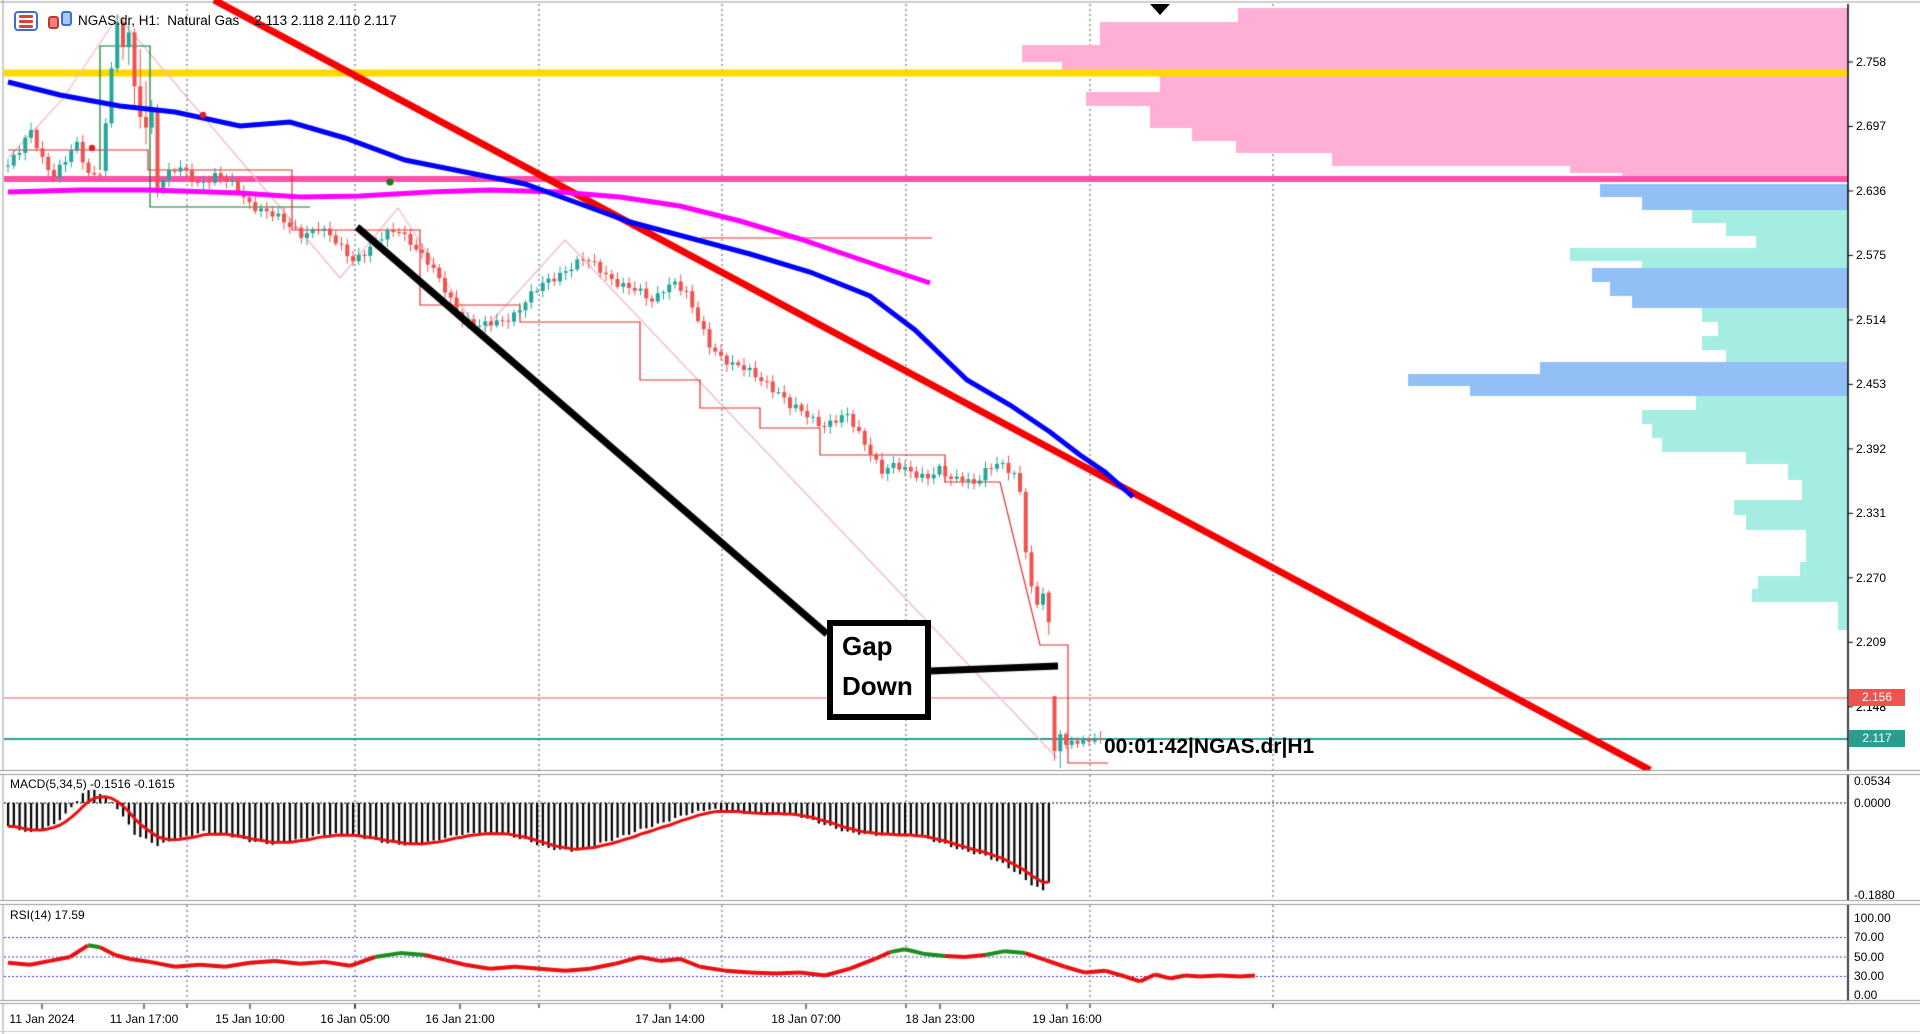 This screenshot has height=1034, width=1920. What do you see at coordinates (1869, 957) in the screenshot?
I see `indicator-scale-label: 50.00` at bounding box center [1869, 957].